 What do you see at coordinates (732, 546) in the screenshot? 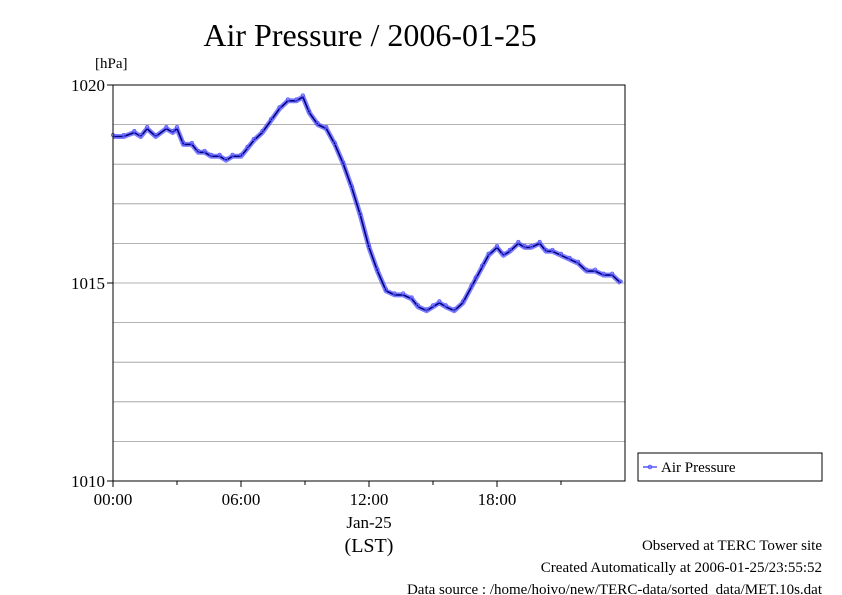
I see `footer-observed: Observed at TERC Tower site` at bounding box center [732, 546].